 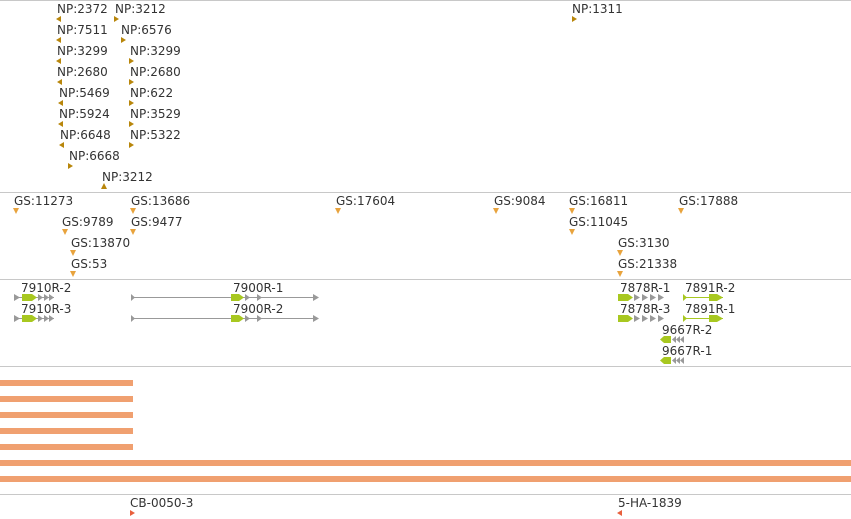 What do you see at coordinates (645, 288) in the screenshot?
I see `gene-label: 7878R-1` at bounding box center [645, 288].